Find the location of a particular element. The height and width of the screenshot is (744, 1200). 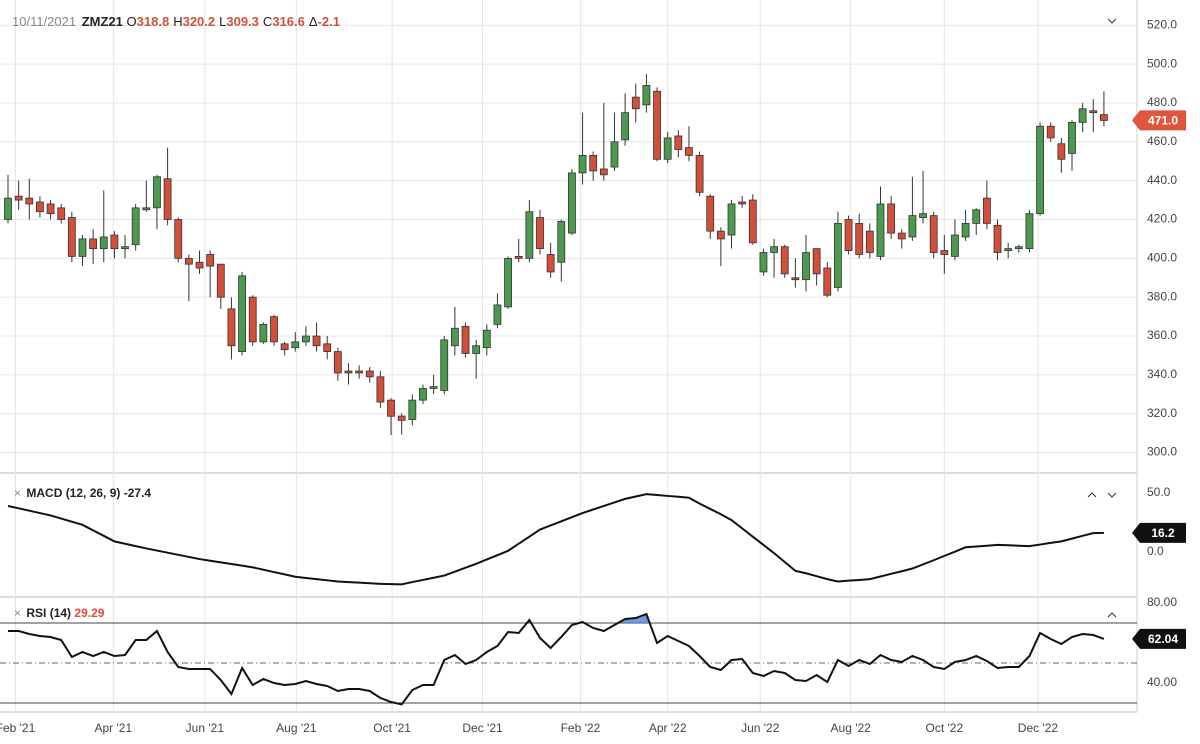

y-tick-label: 480.0 is located at coordinates (1162, 102).